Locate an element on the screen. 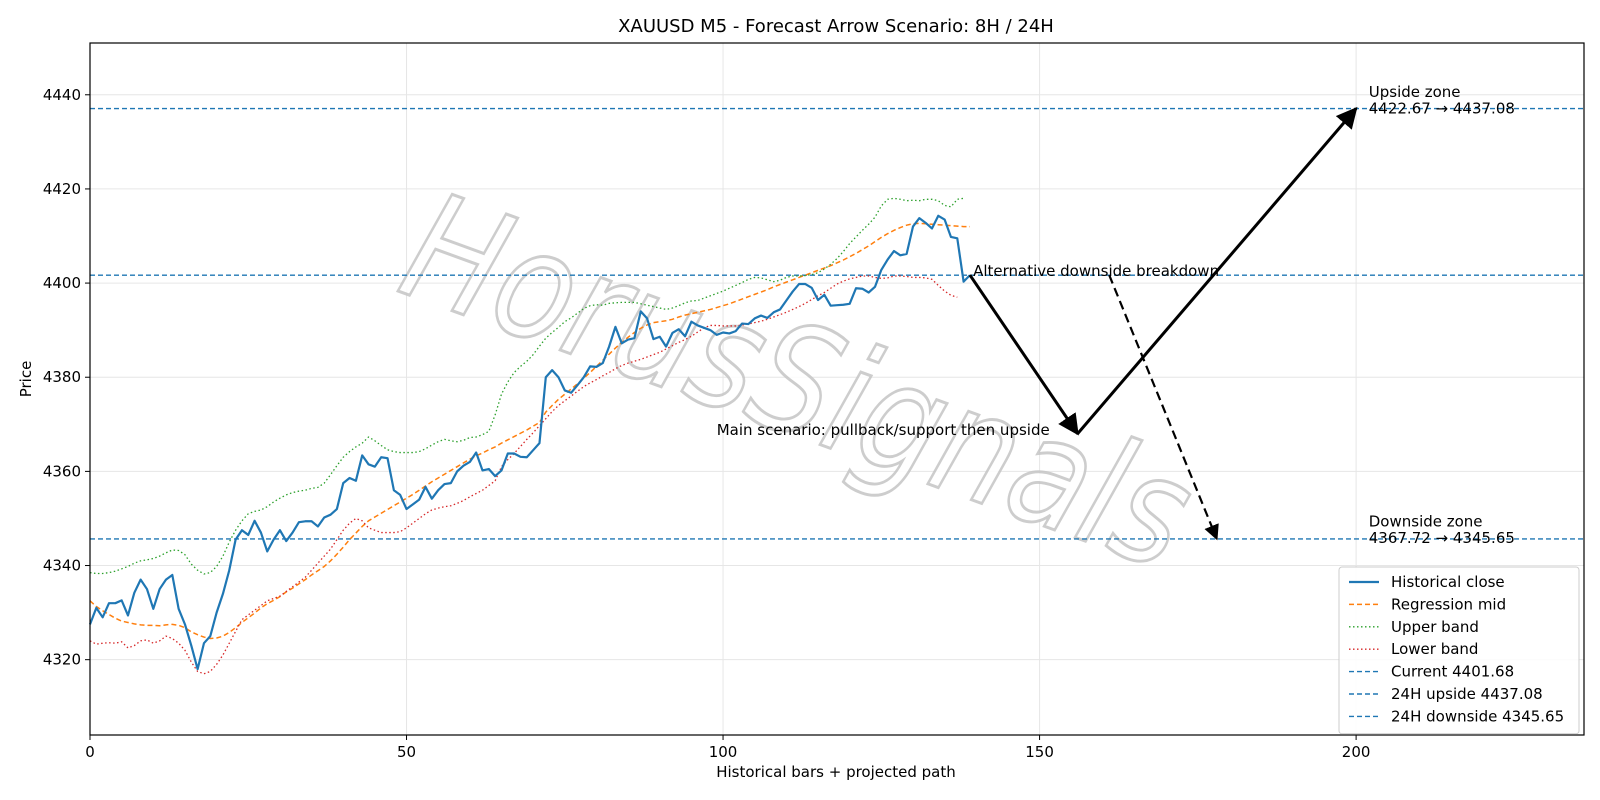 The image size is (1600, 800). y-axis-label: Price is located at coordinates (26, 379).